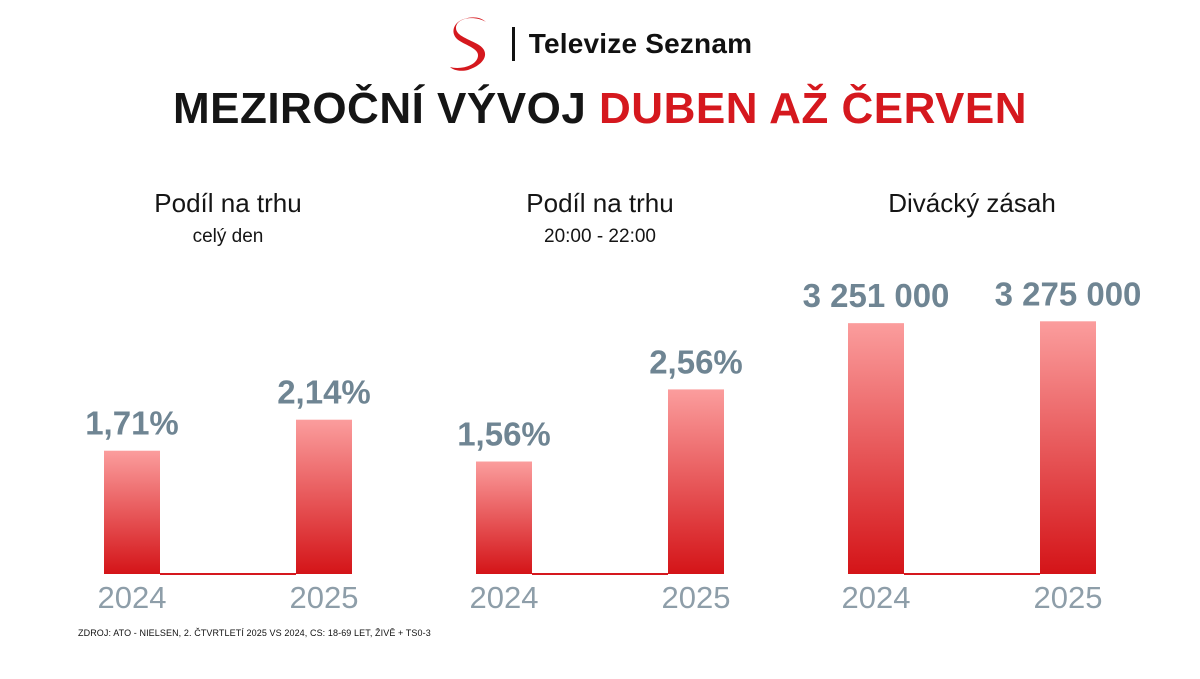 Image resolution: width=1200 pixels, height=679 pixels. I want to click on value-label: 1,56%, so click(504, 434).